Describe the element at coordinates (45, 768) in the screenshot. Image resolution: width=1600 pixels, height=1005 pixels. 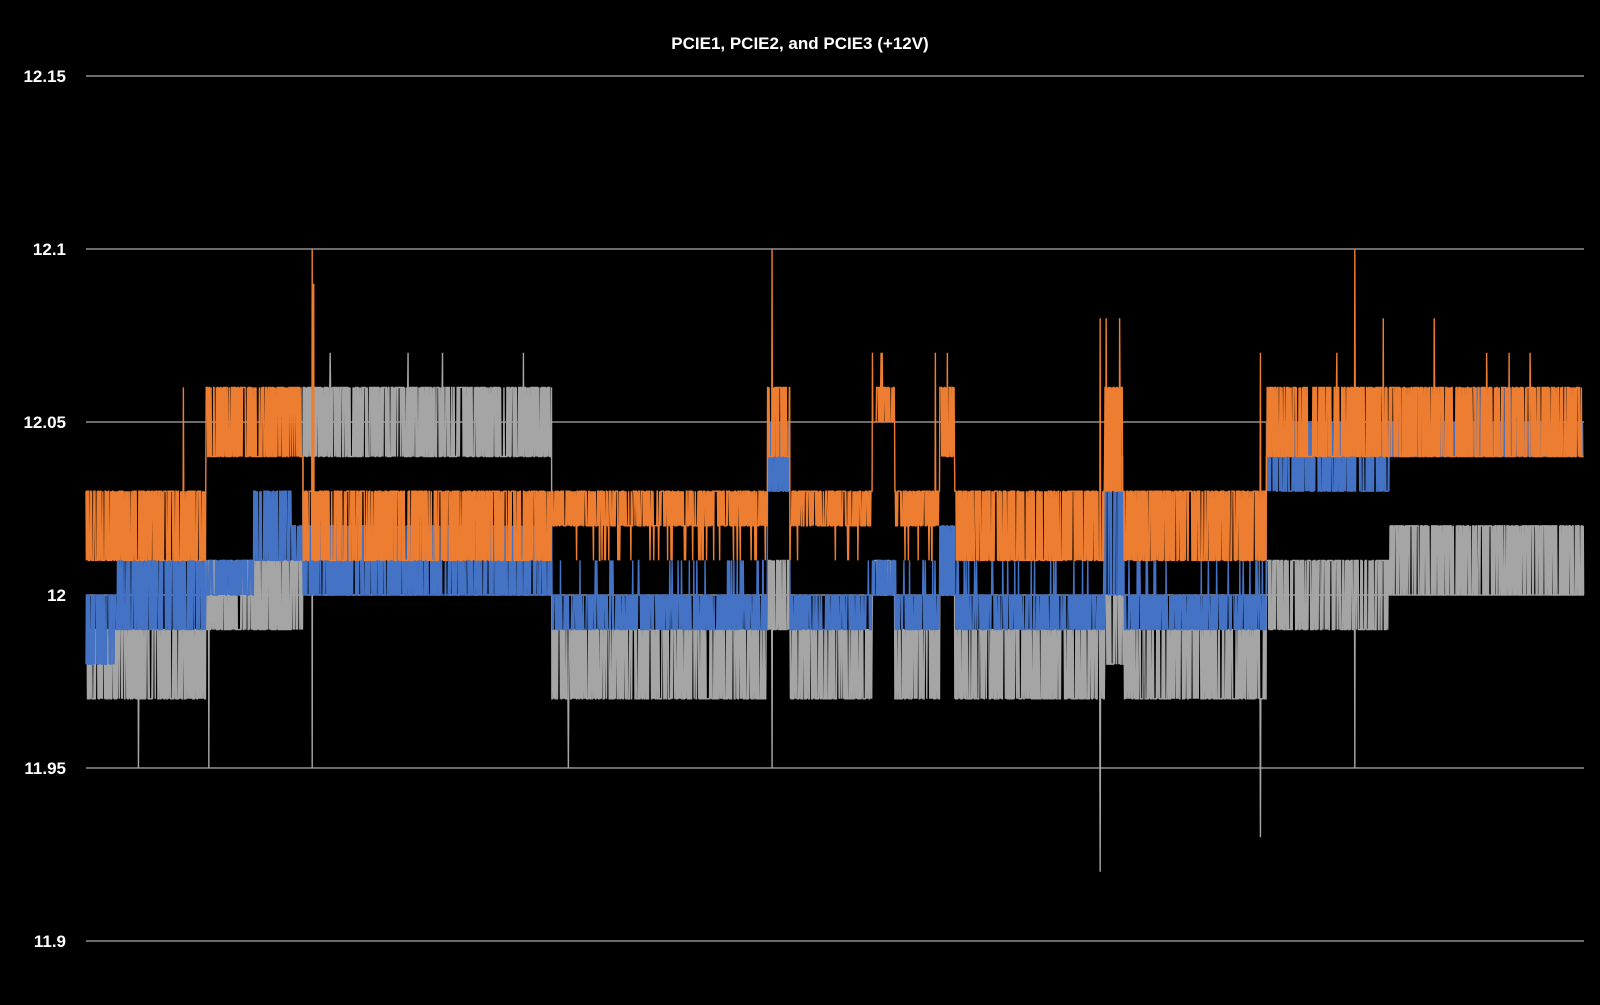
I see `y-tick-label: 11.95` at that location.